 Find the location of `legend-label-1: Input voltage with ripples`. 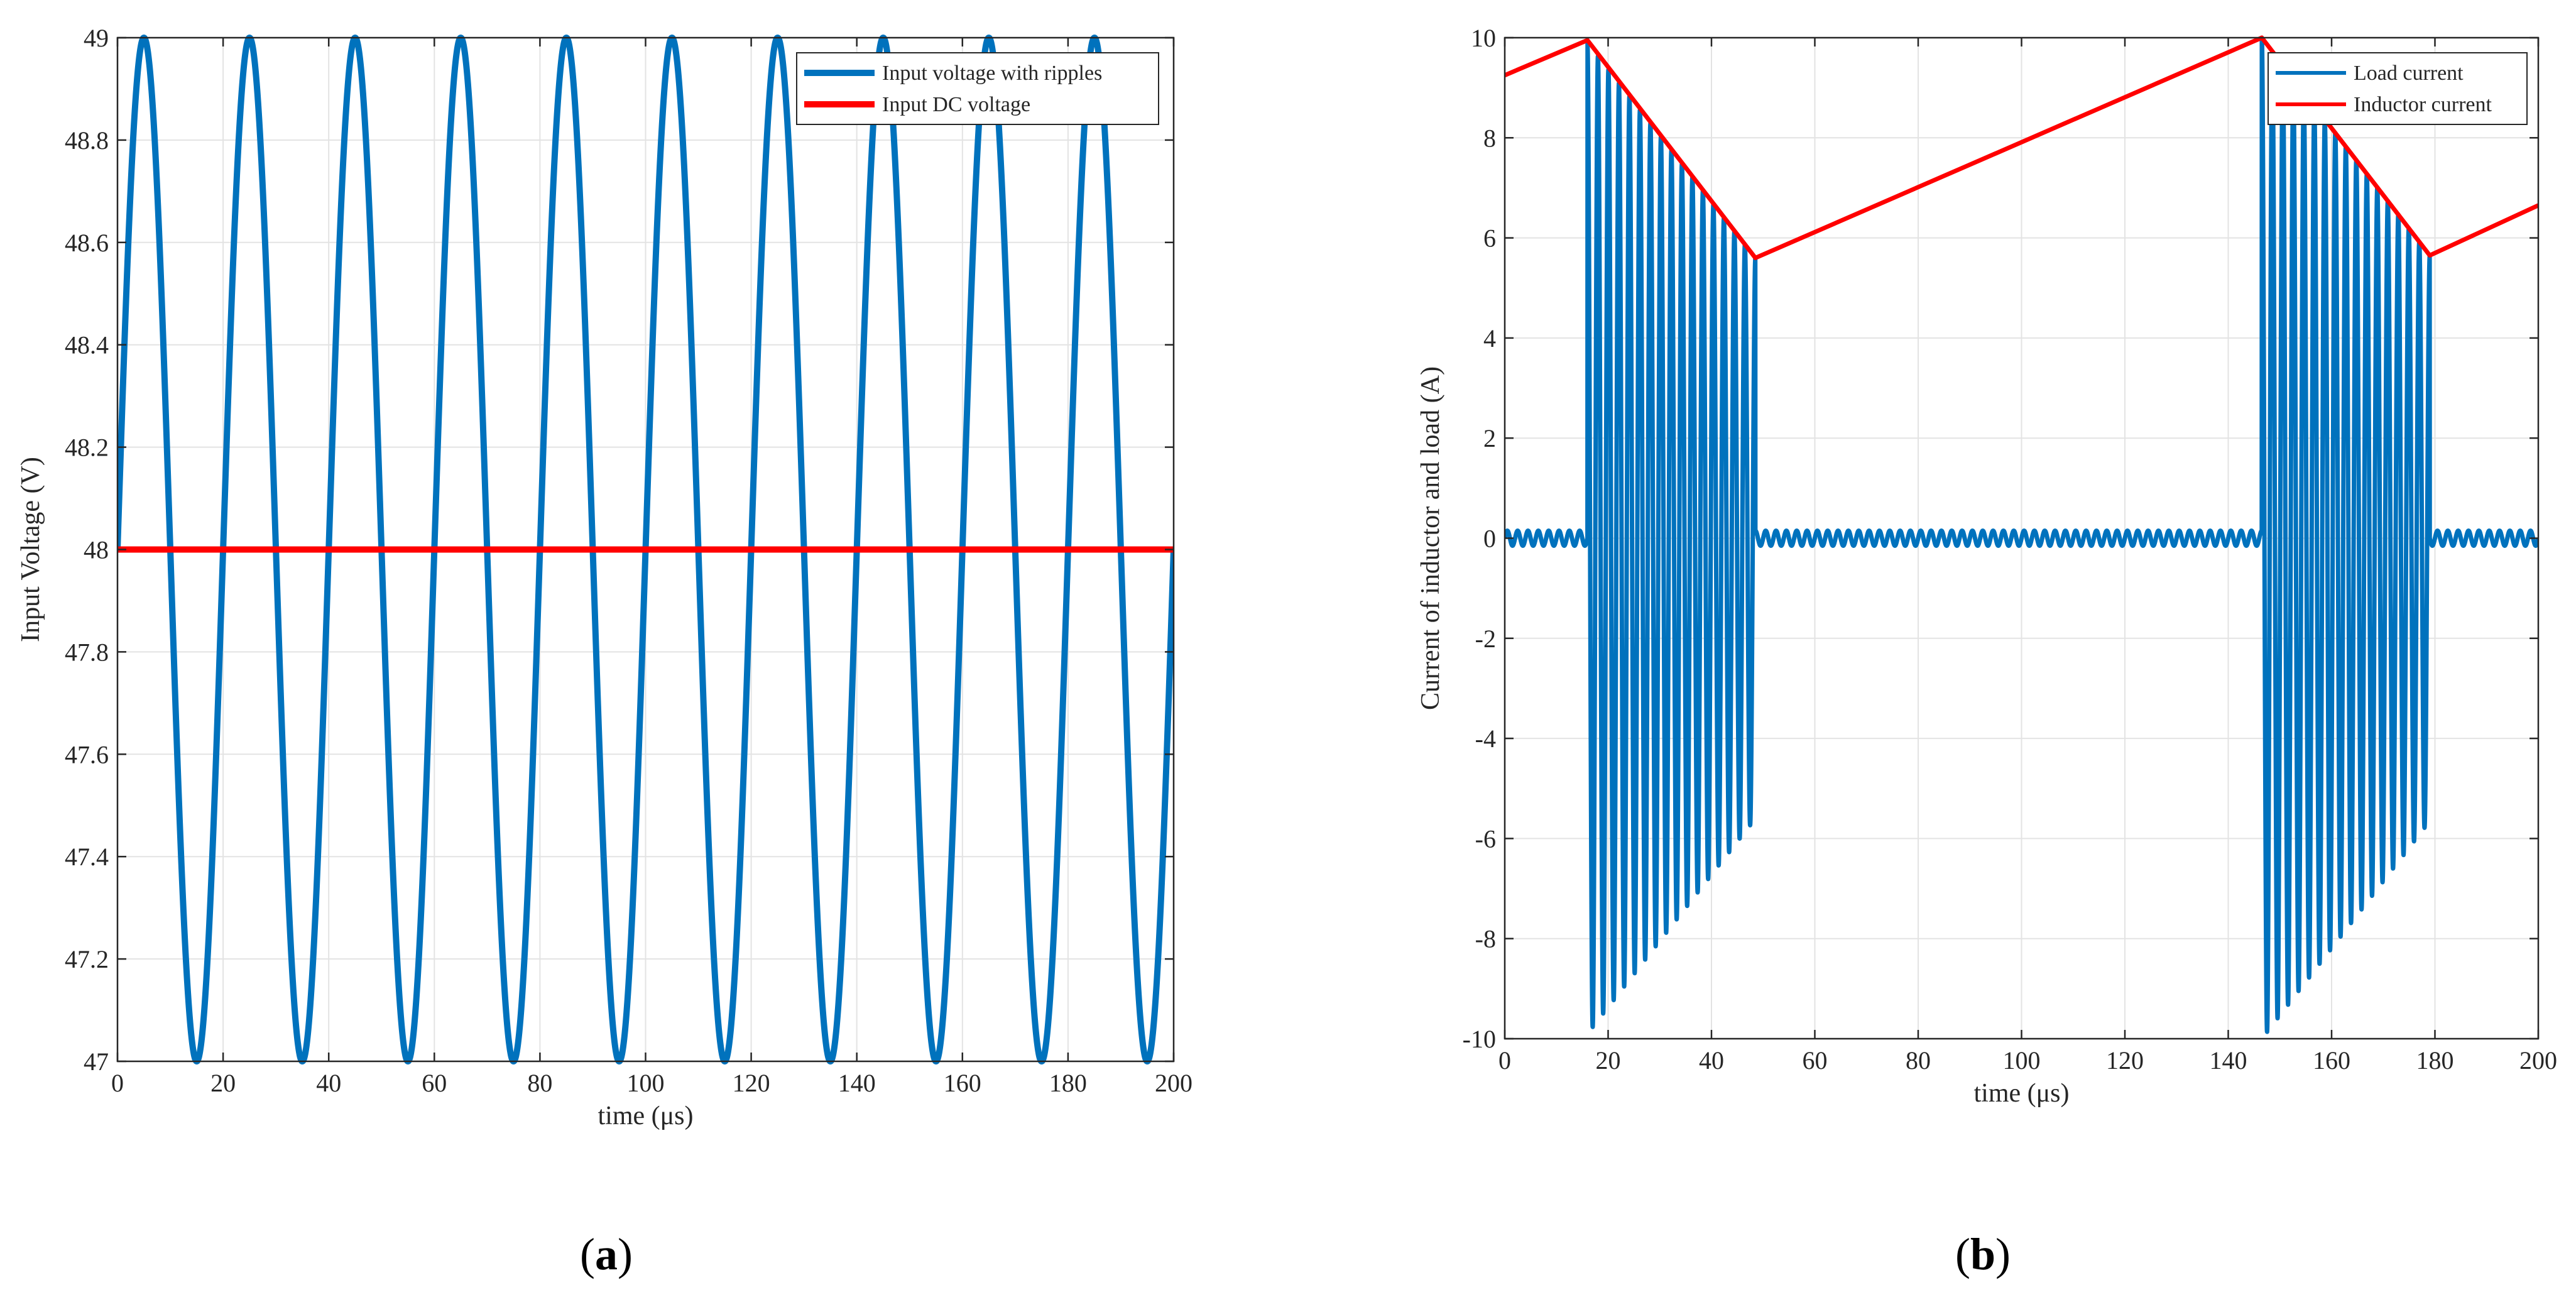

legend-label-1: Input voltage with ripples is located at coordinates (992, 73).